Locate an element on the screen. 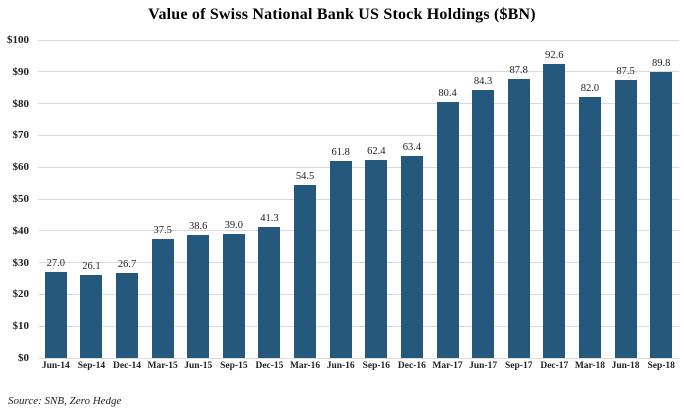  y-axis-tick-label: $90 is located at coordinates (21, 71).